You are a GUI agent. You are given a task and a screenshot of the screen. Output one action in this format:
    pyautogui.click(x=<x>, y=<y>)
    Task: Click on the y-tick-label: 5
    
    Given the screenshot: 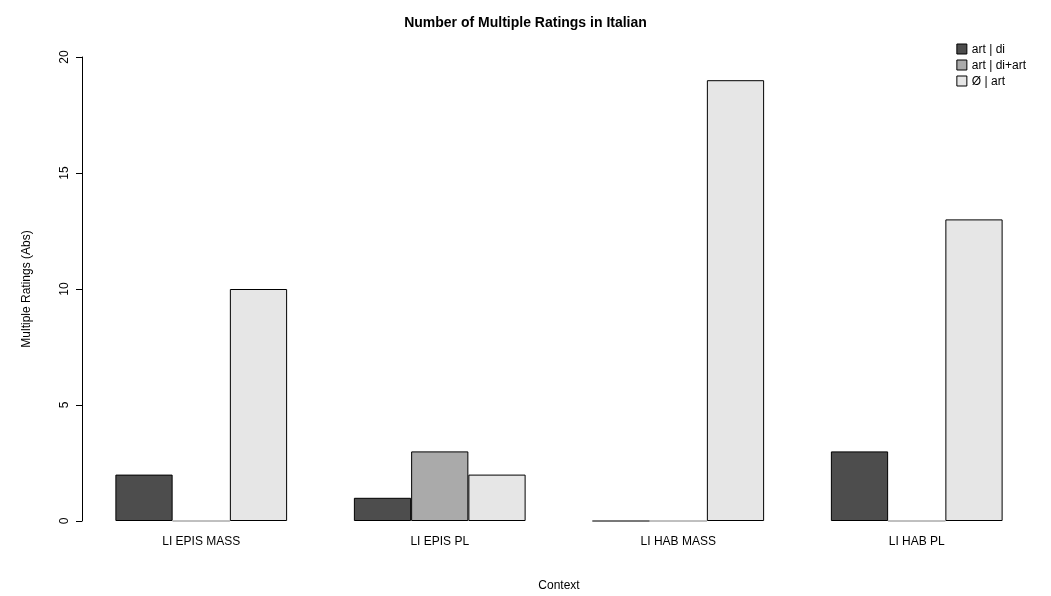 What is the action you would take?
    pyautogui.click(x=64, y=405)
    